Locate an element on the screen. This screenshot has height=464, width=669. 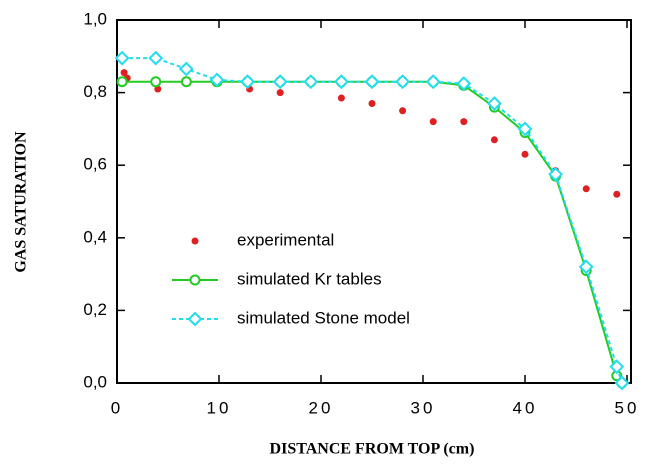
x-tick-label: 30 is located at coordinates (423, 407).